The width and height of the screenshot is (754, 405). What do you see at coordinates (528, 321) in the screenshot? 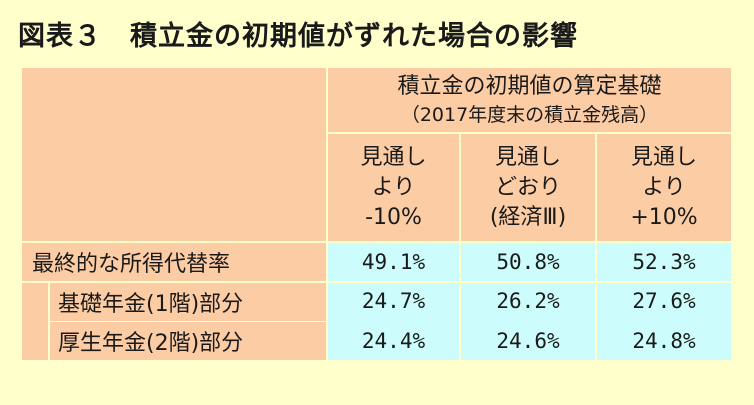
I see `value-cell: 26.2%` at bounding box center [528, 321].